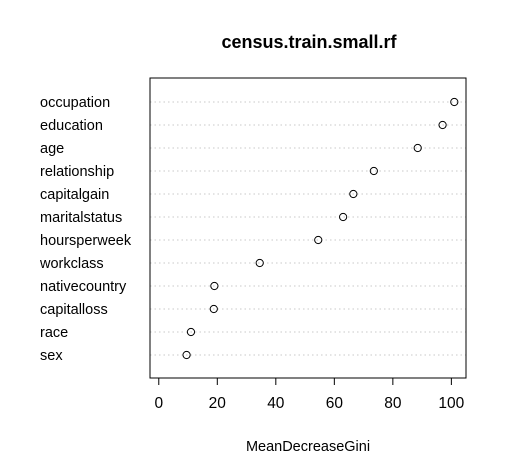 The width and height of the screenshot is (507, 476). Describe the element at coordinates (309, 42) in the screenshot. I see `chart-title: census.train.small.rf` at that location.